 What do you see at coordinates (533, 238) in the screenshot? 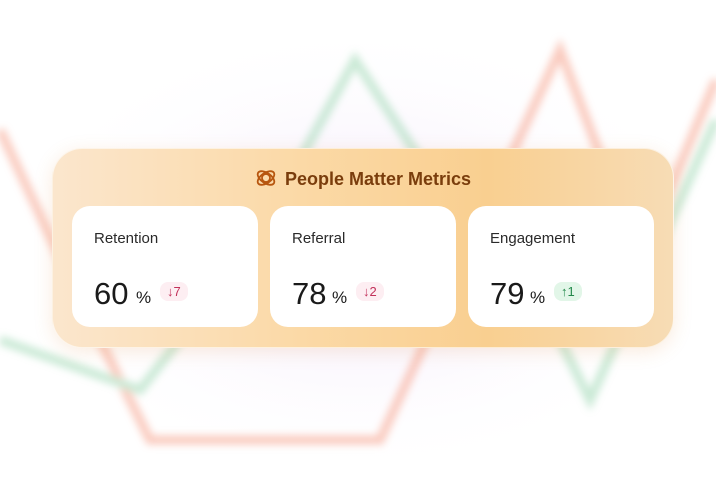
I see `metric-label: Engagement` at bounding box center [533, 238].